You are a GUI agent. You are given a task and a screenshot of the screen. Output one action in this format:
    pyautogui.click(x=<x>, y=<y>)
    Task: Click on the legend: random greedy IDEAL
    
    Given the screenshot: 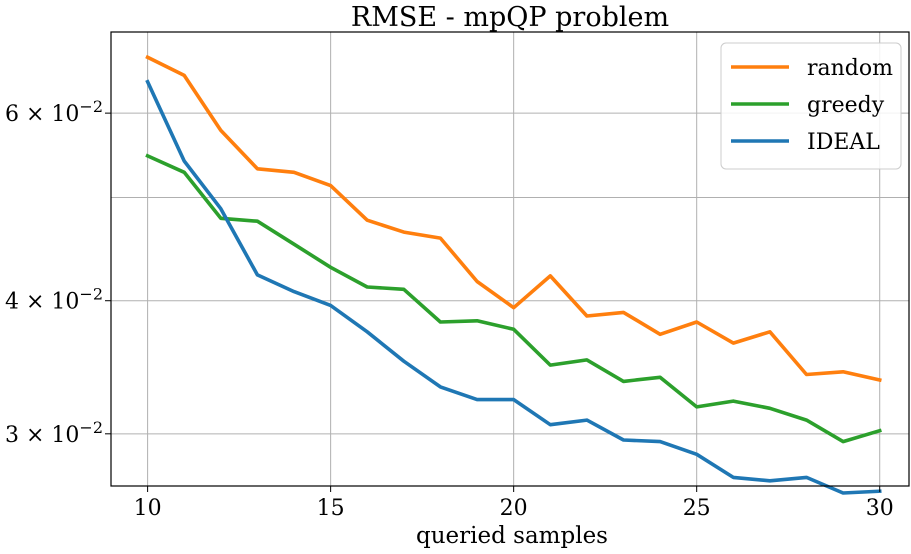 What is the action you would take?
    pyautogui.click(x=811, y=106)
    